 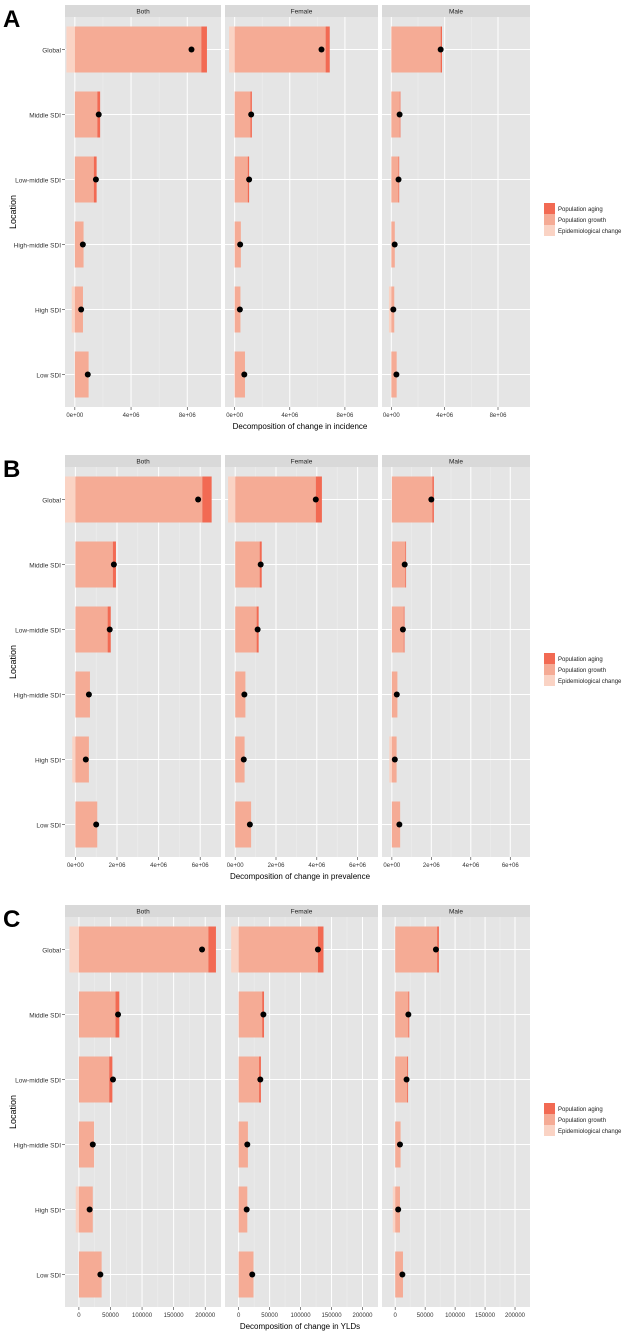 What do you see at coordinates (11, 469) in the screenshot?
I see `panel-tag: B` at bounding box center [11, 469].